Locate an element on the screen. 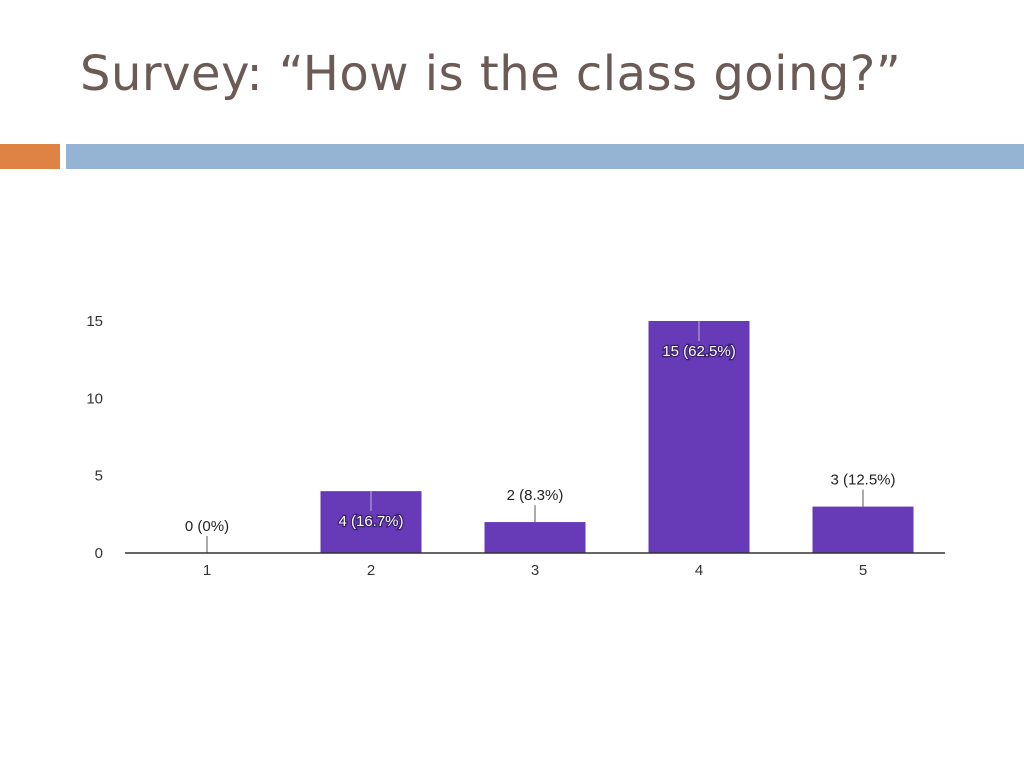 This screenshot has width=1024, height=768. data-label: 2 (8.3%) is located at coordinates (535, 495).